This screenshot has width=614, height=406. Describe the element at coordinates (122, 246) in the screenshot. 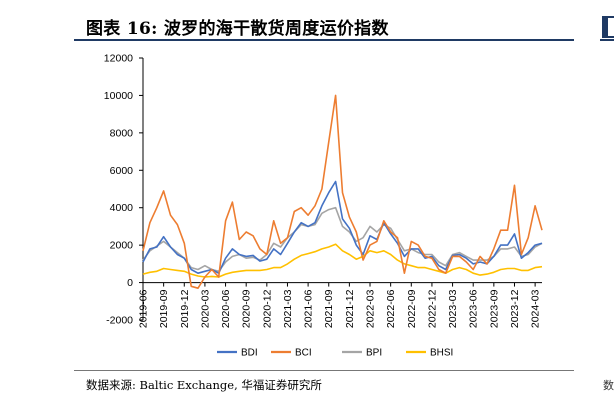

I see `y-tick-label: 2000` at that location.